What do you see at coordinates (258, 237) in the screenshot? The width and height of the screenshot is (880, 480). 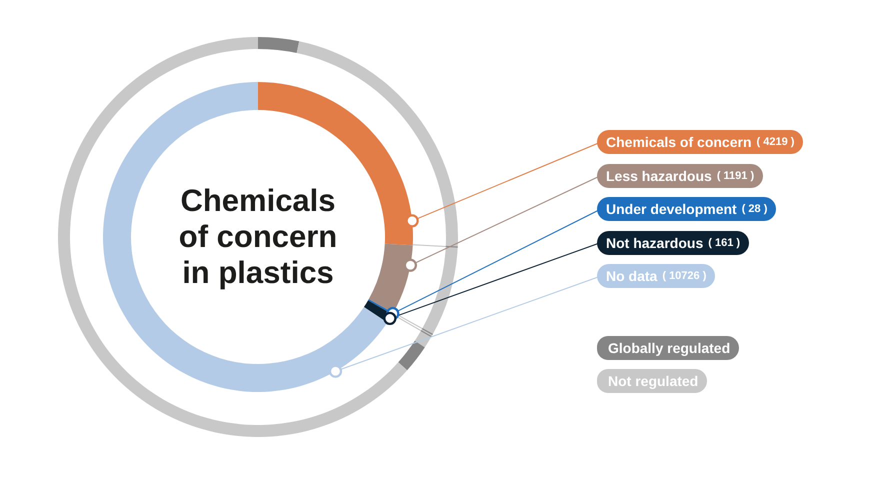 I see `text: Chemicals of concern in plastics` at bounding box center [258, 237].